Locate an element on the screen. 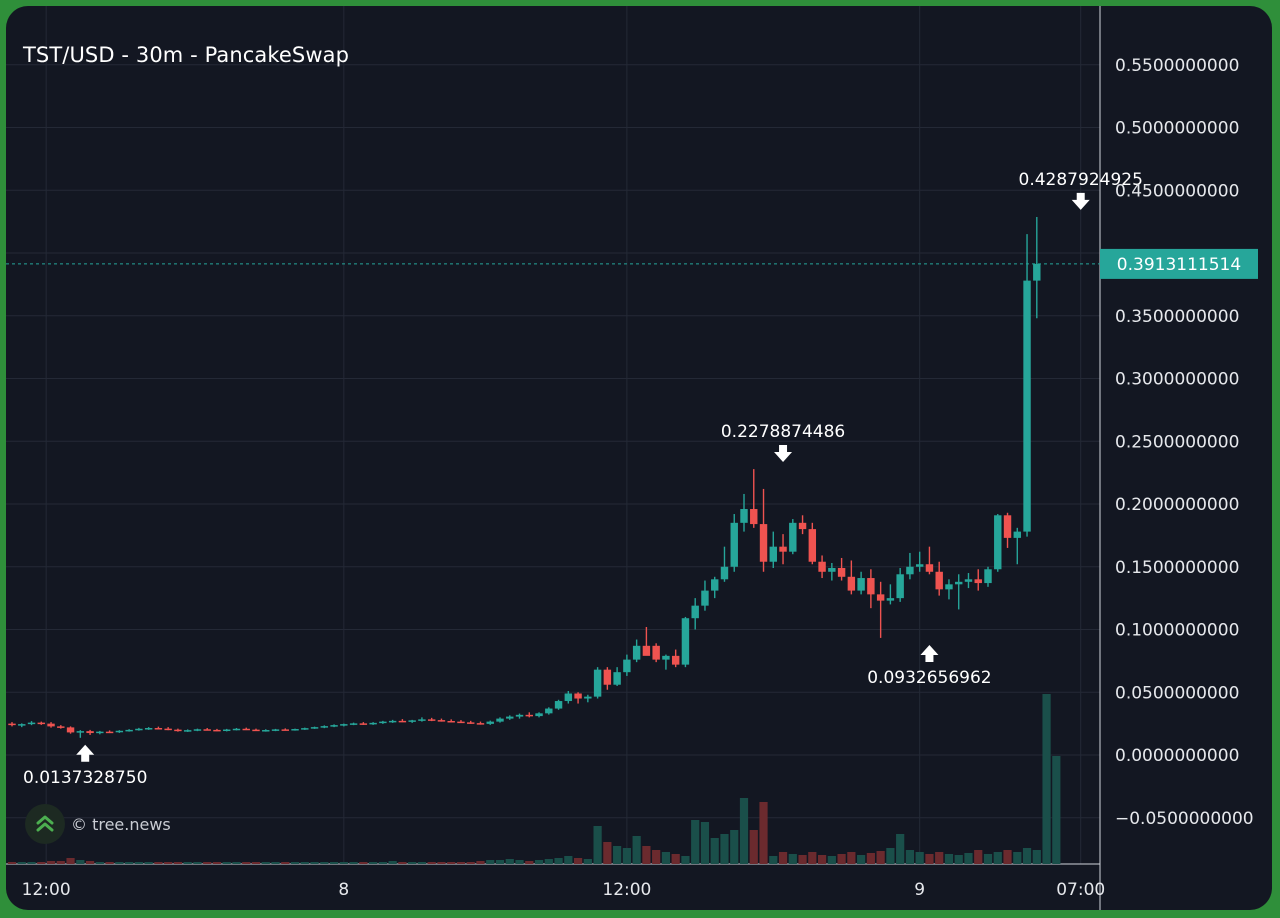  price-tick-label: 0.1000000000 is located at coordinates (1177, 631).